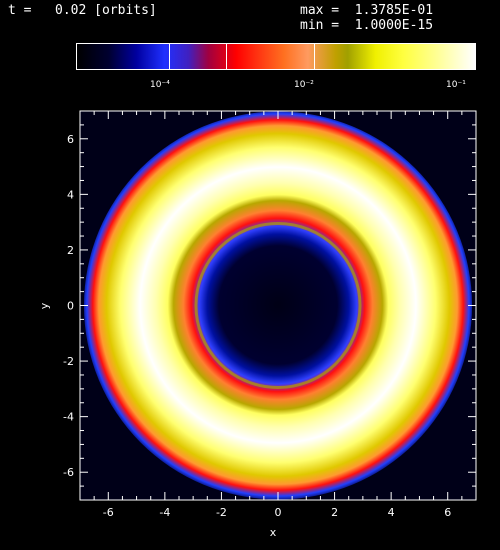 This screenshot has height=550, width=500. I want to click on colorbar, so click(276, 56).